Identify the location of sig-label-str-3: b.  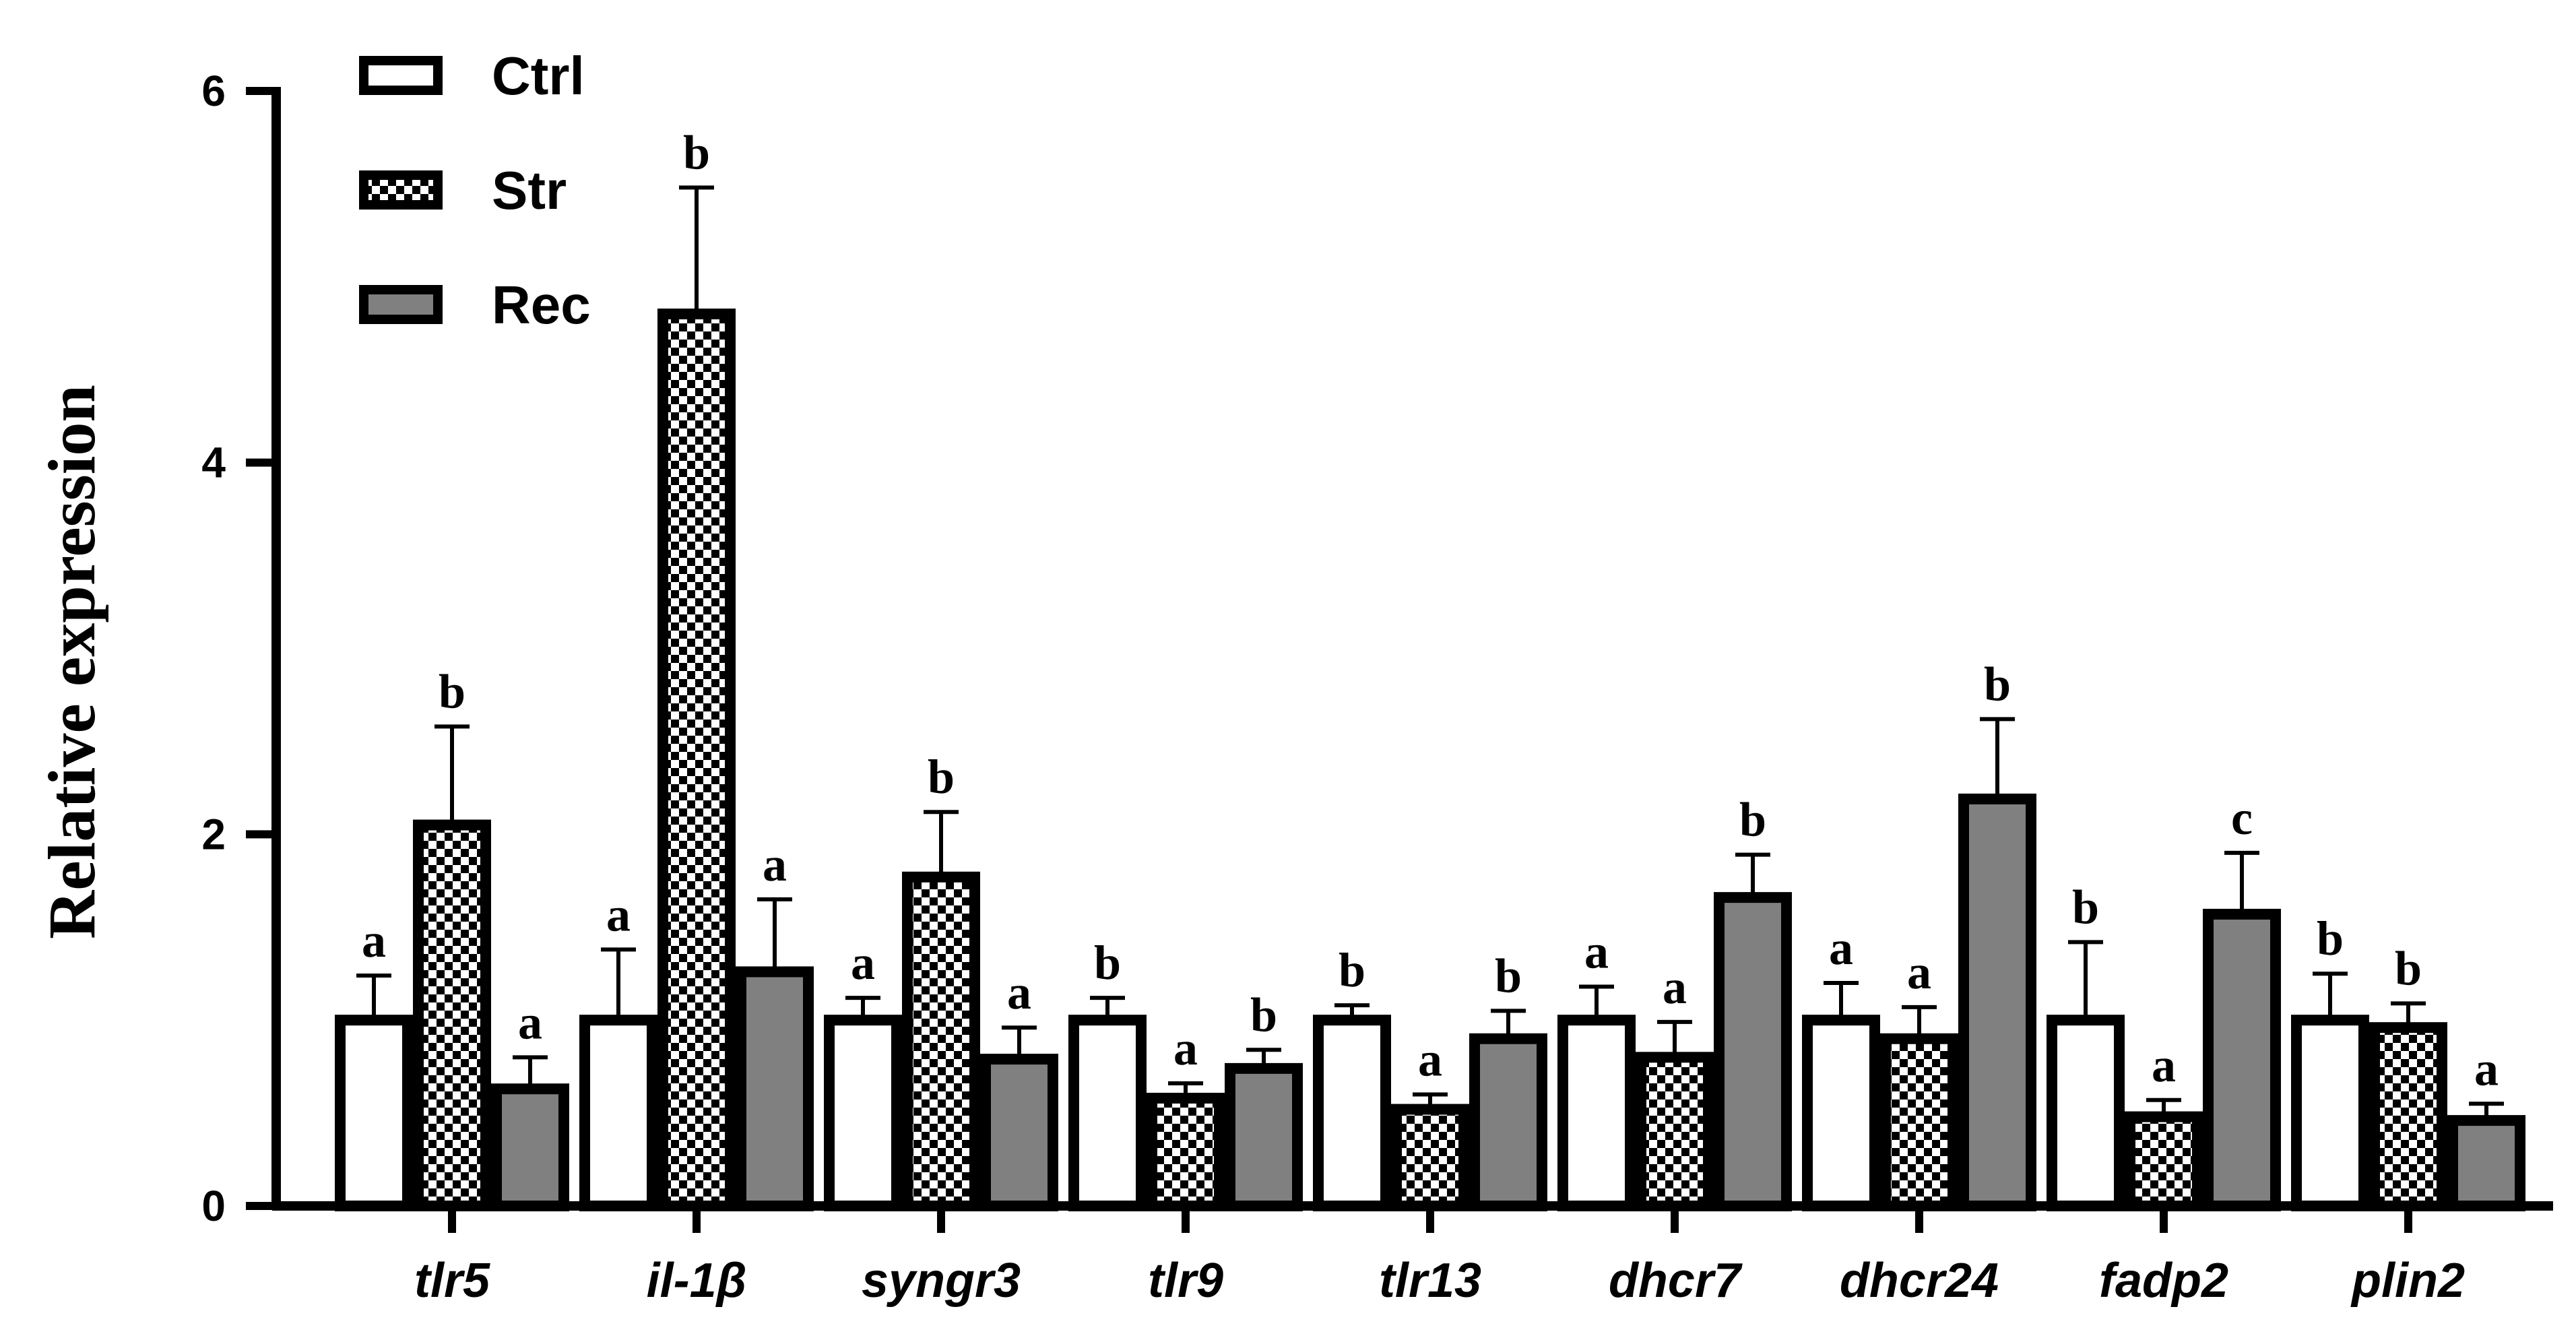
(942, 777).